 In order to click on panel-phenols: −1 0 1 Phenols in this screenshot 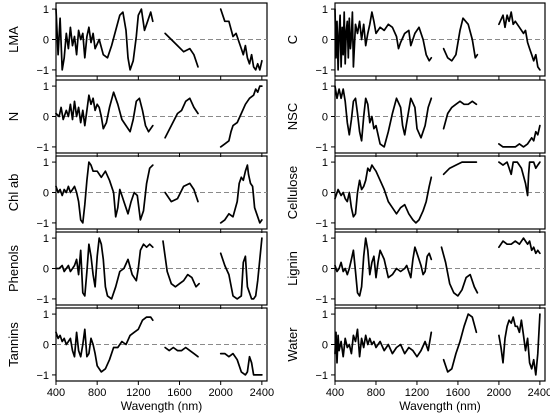, I will do `click(137, 270)`.